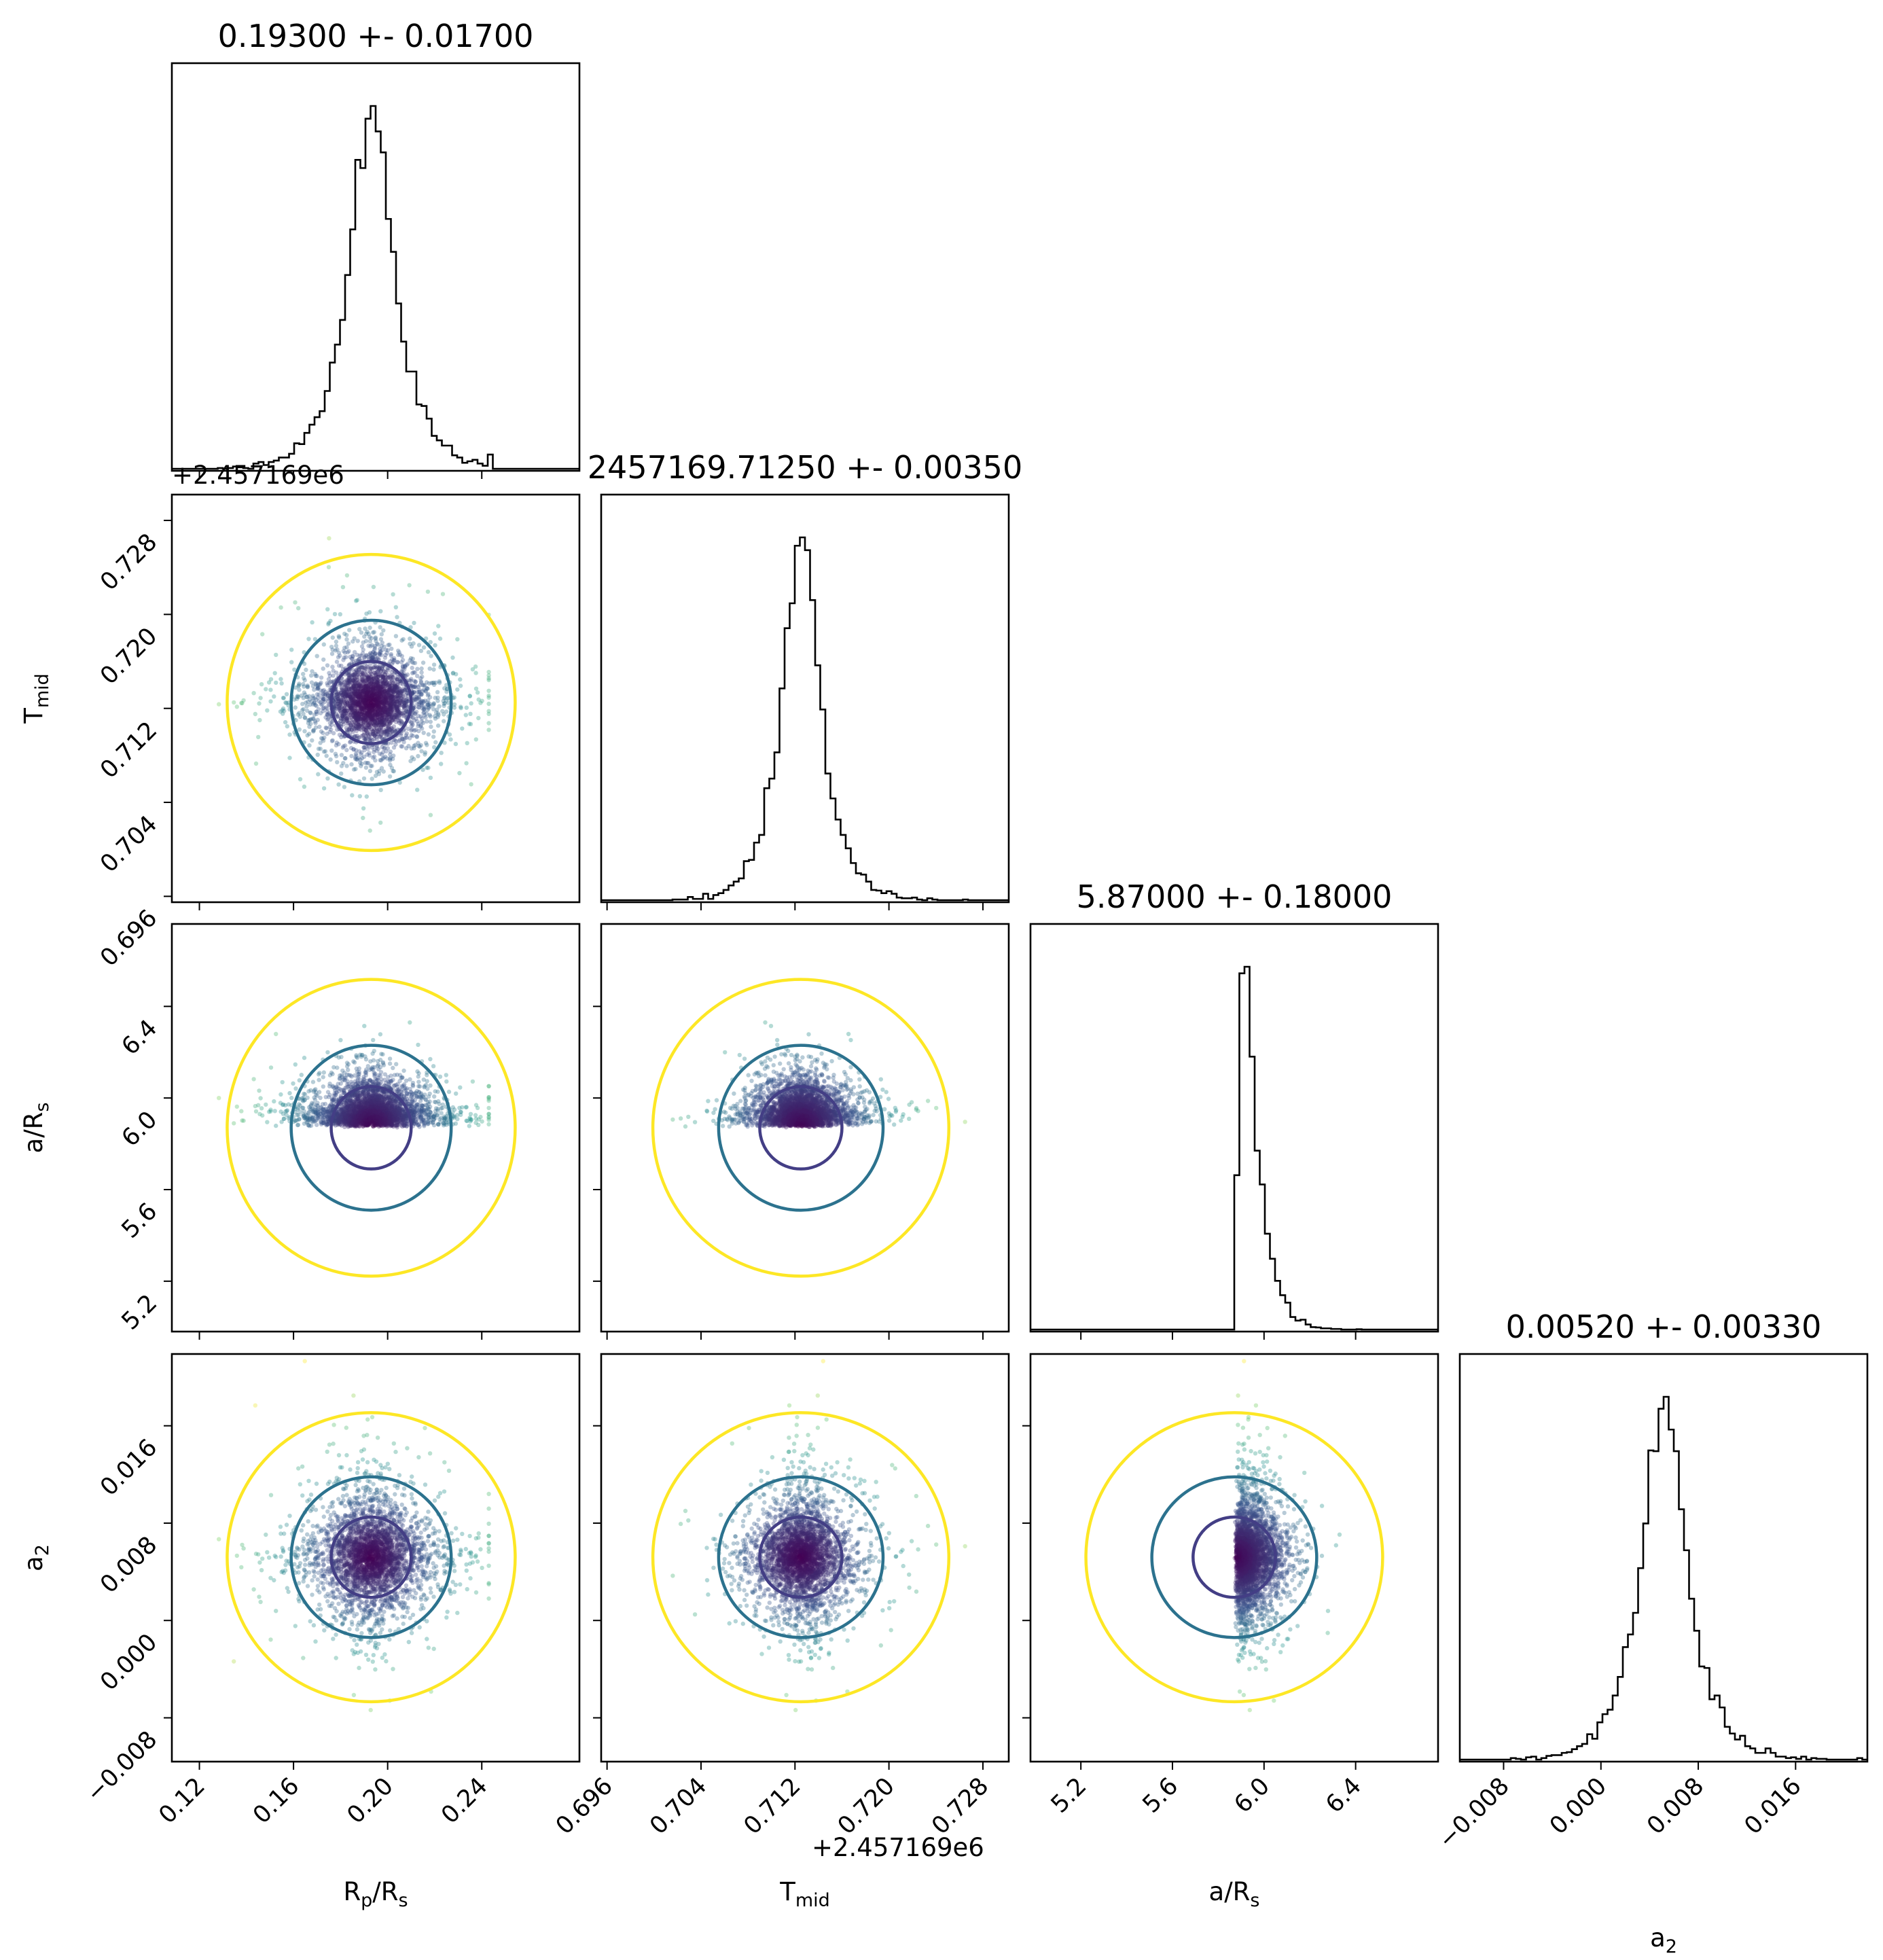 The width and height of the screenshot is (1883, 1960). I want to click on y-tick-label-a2: 0.016, so click(128, 1468).